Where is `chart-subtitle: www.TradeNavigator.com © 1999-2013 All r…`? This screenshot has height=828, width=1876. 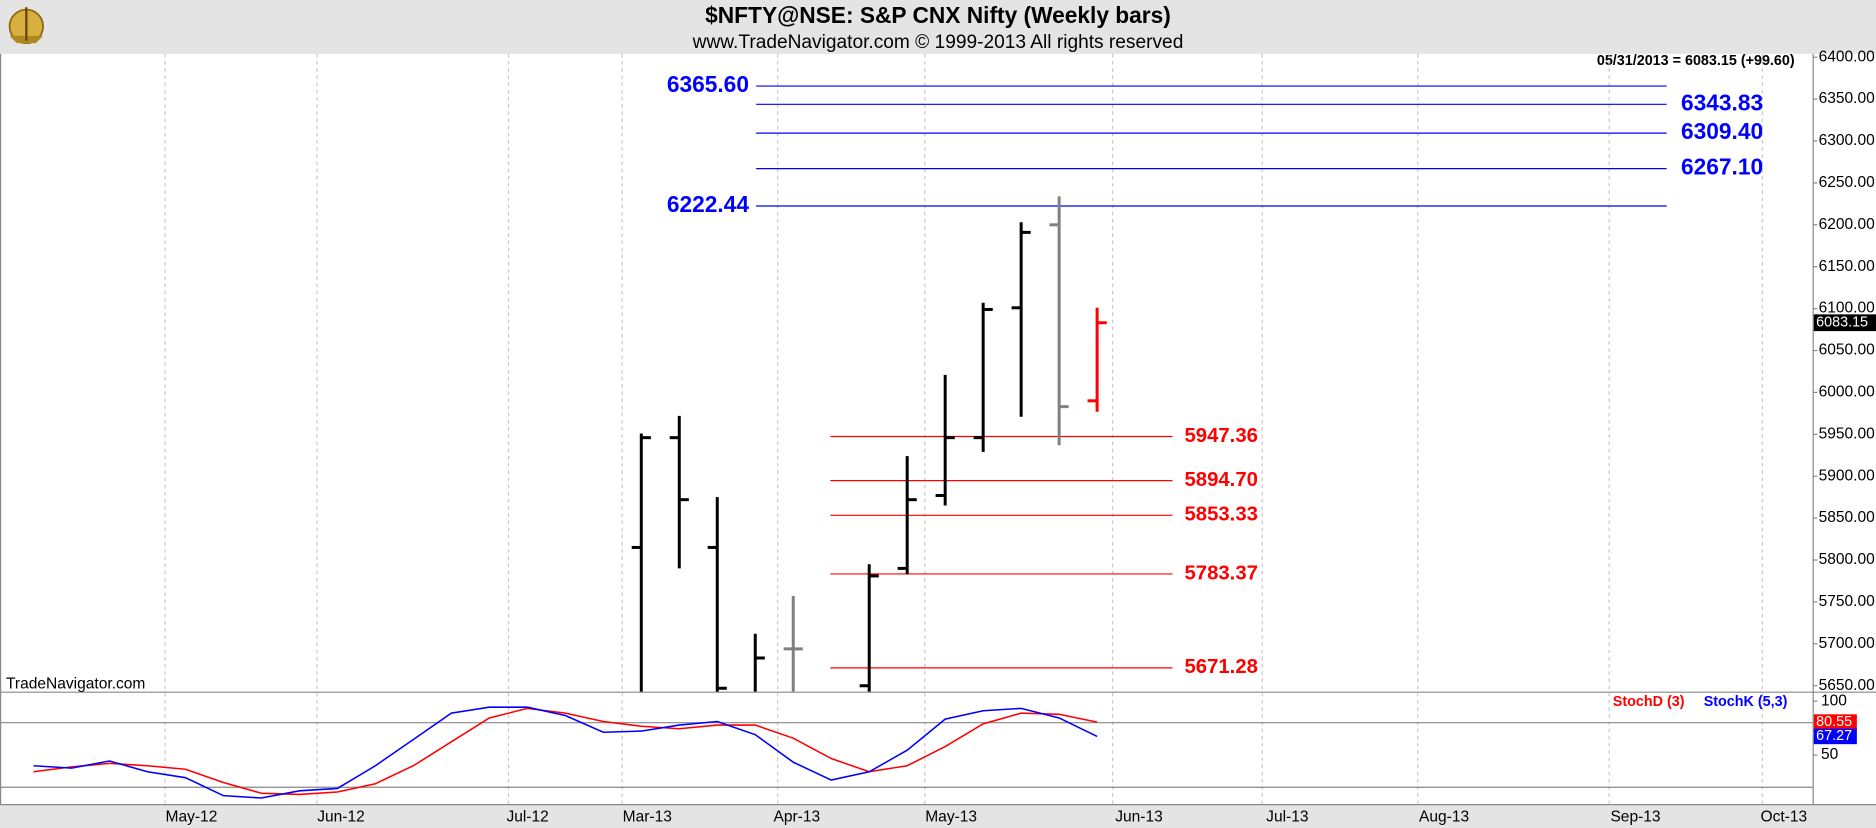
chart-subtitle: www.TradeNavigator.com © 1999-2013 All r… is located at coordinates (938, 42).